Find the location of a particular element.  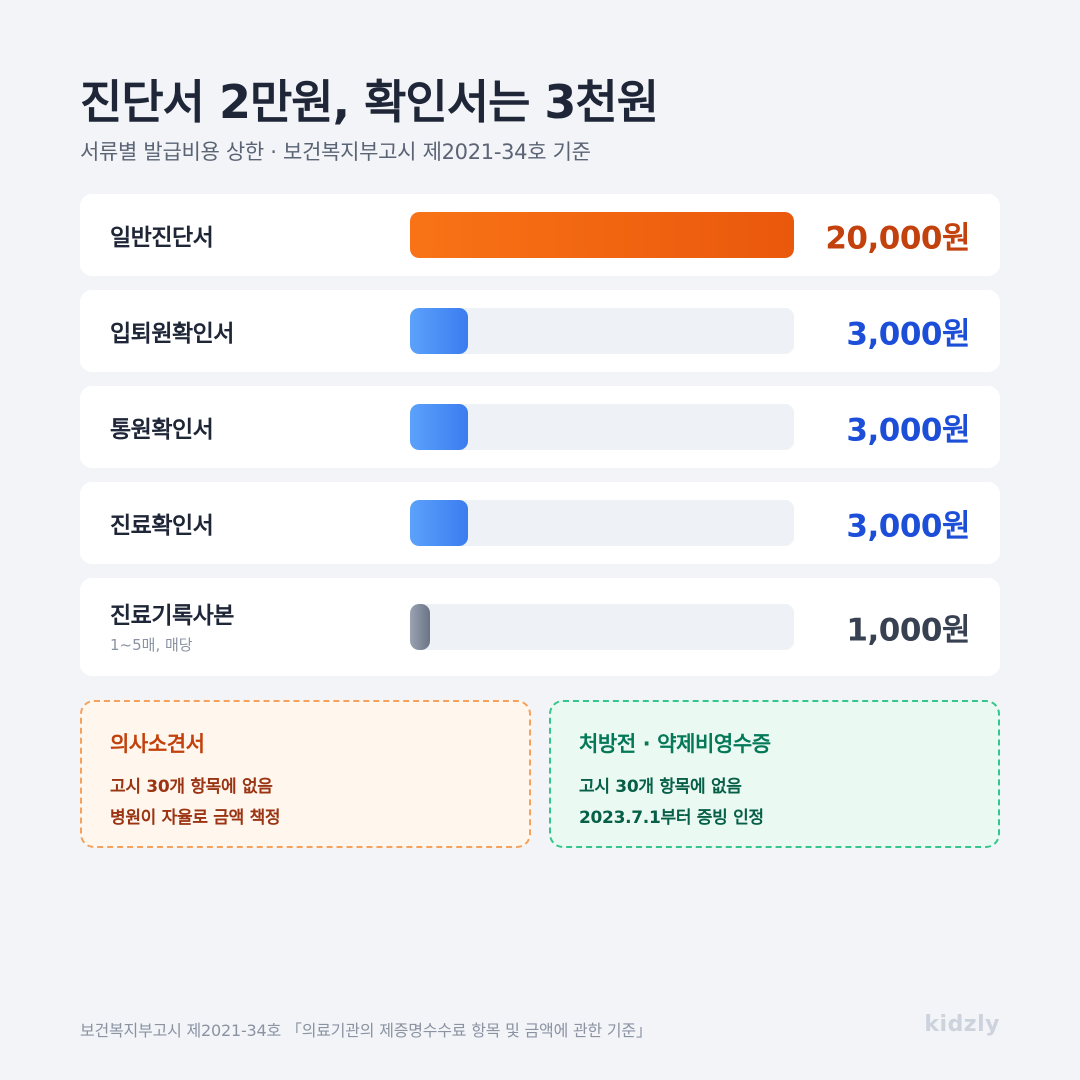

page-subtitle: 서류별 발급비용 상한 · 보건복지부고시 제2021-34호 기준 is located at coordinates (335, 152).